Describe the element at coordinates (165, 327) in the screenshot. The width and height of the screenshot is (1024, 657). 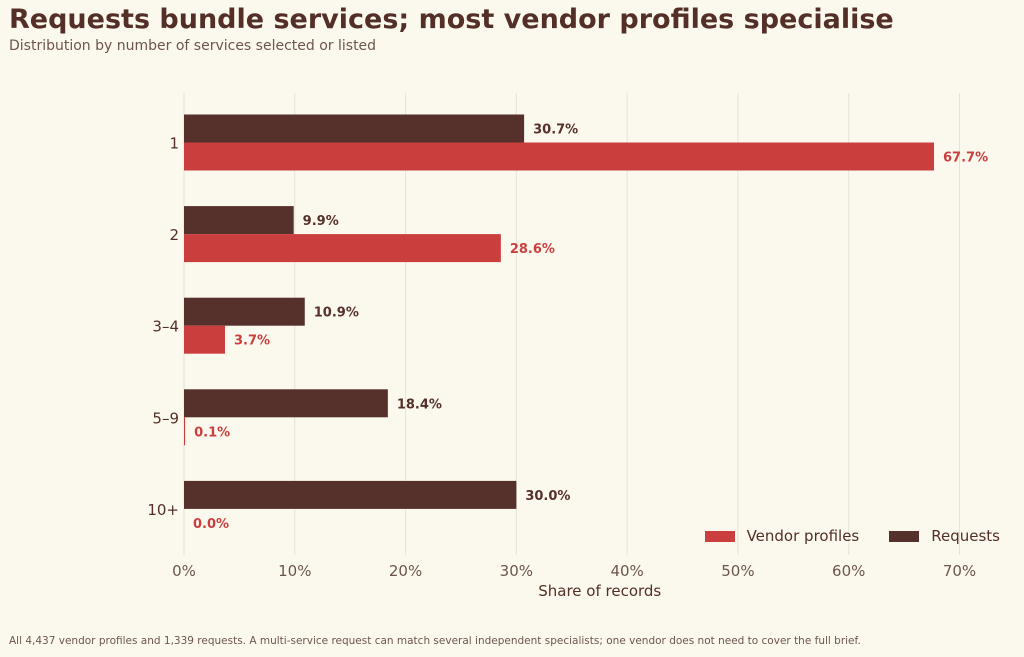
I see `y-tick-label: 3–4` at that location.